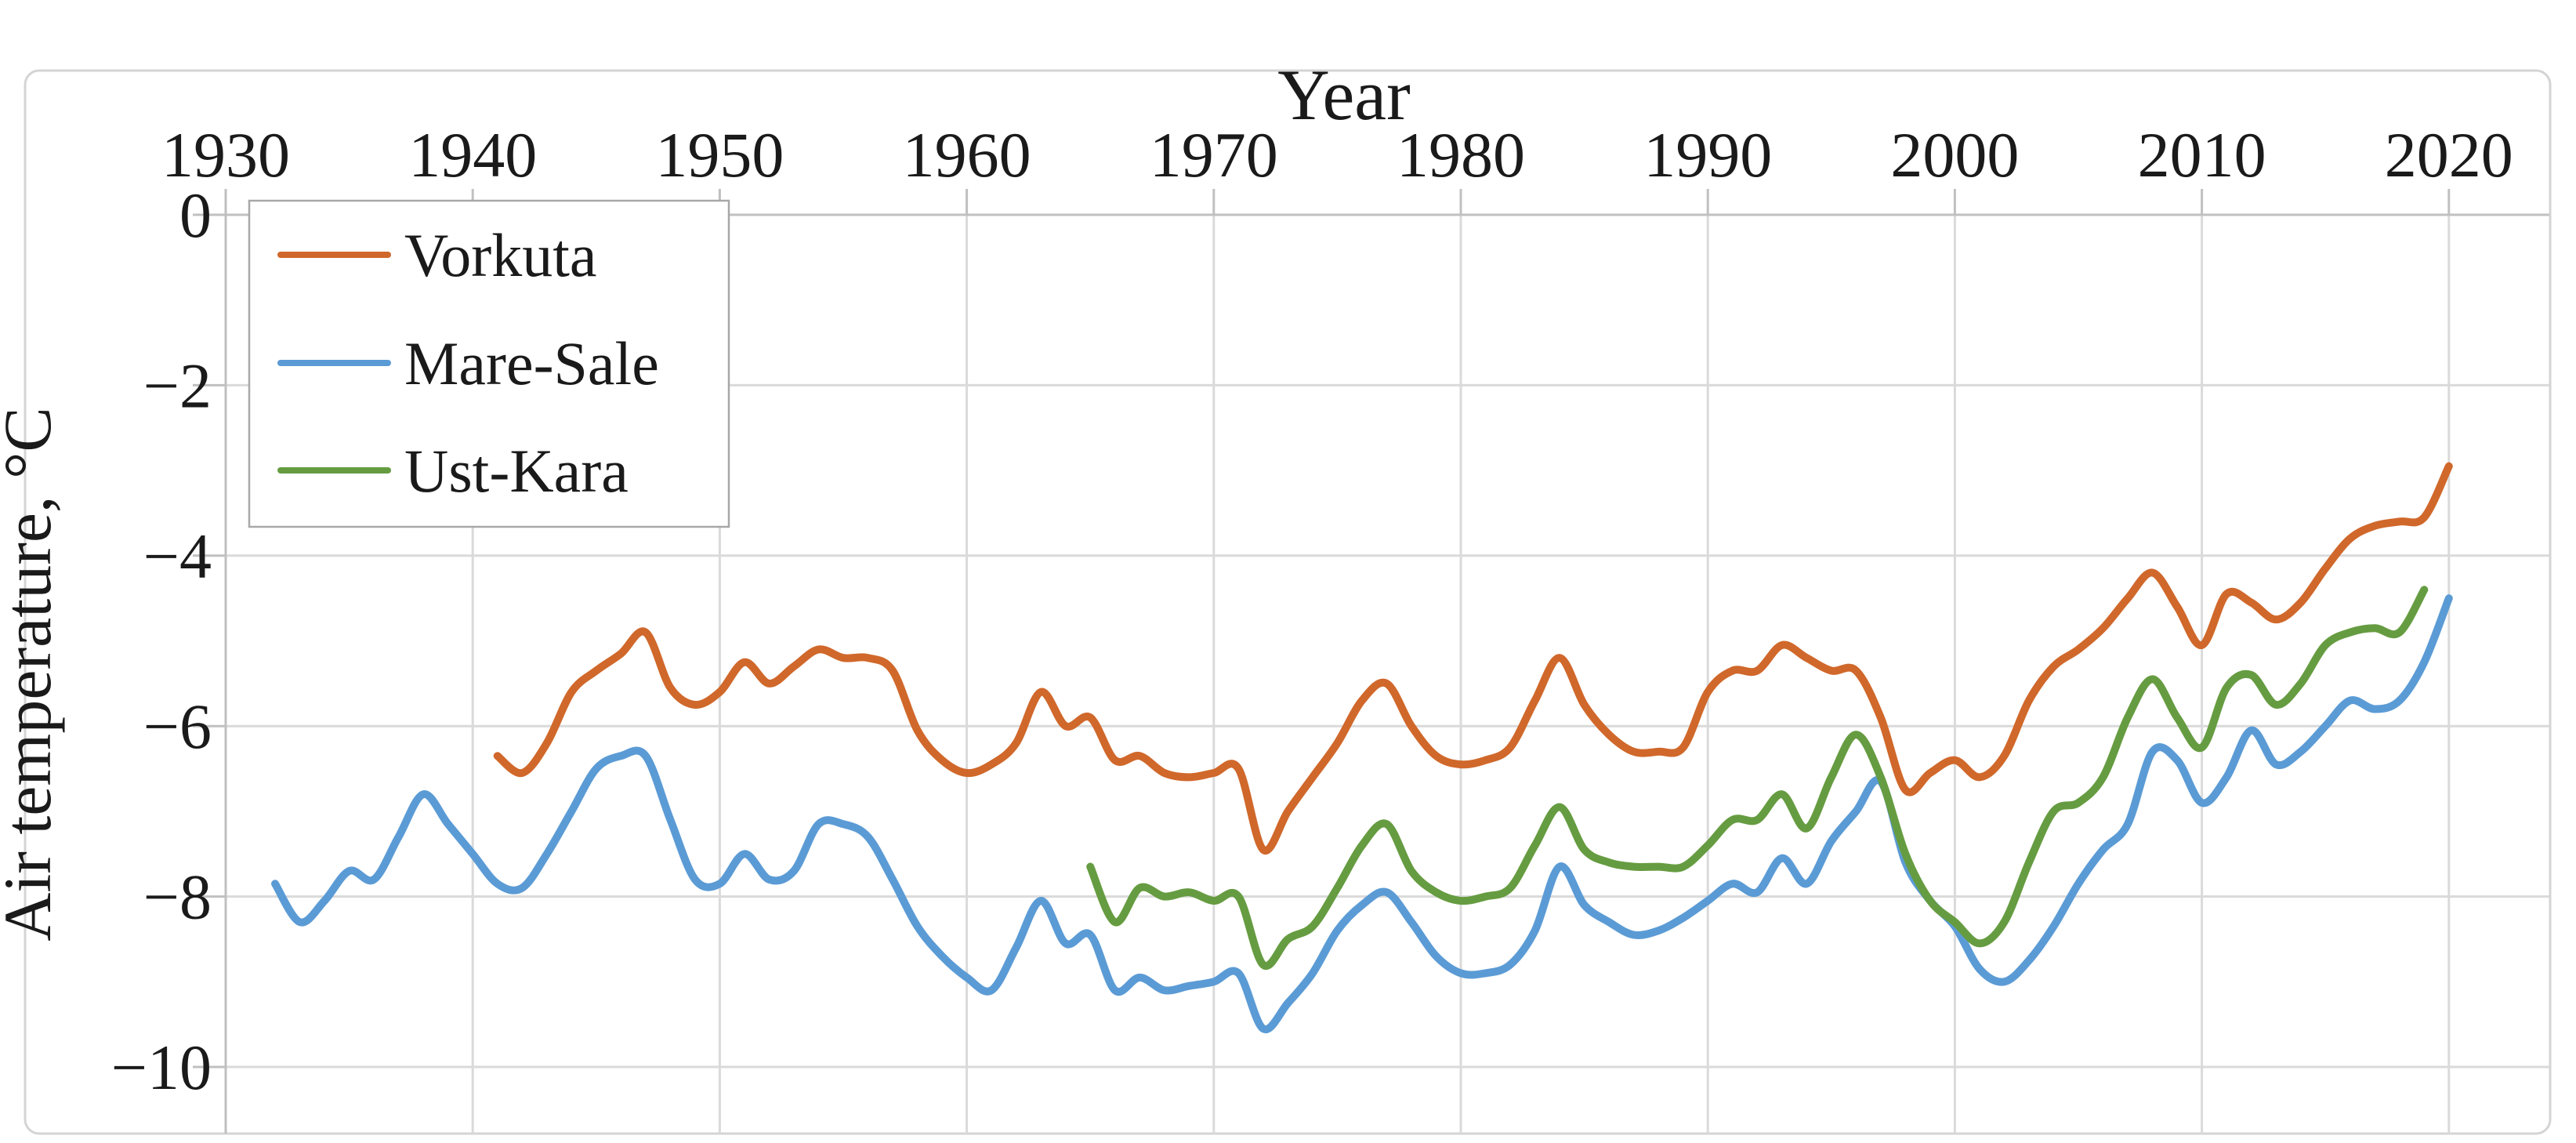  Describe the element at coordinates (195, 215) in the screenshot. I see `y-axis-tick-label: 0` at that location.